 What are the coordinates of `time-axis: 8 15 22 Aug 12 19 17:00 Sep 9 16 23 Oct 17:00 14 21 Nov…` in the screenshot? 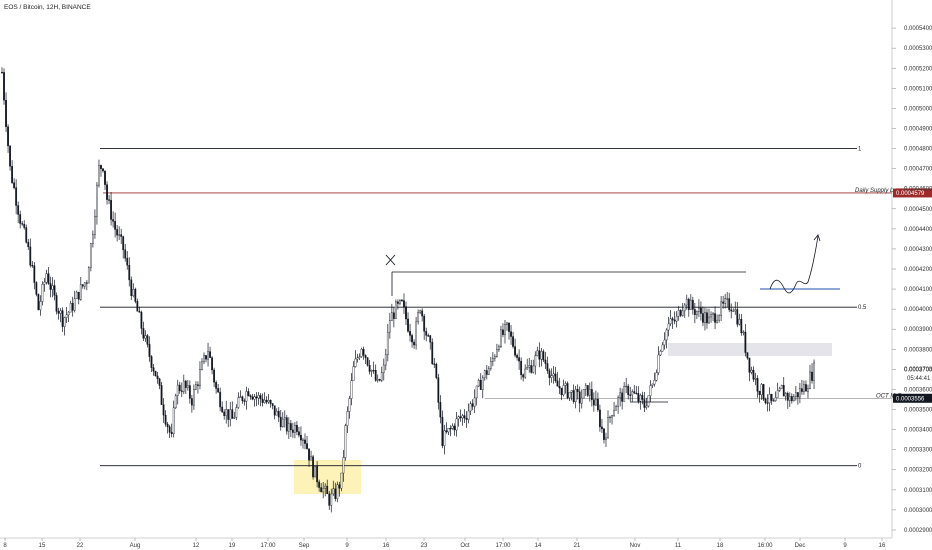 It's located at (444, 543).